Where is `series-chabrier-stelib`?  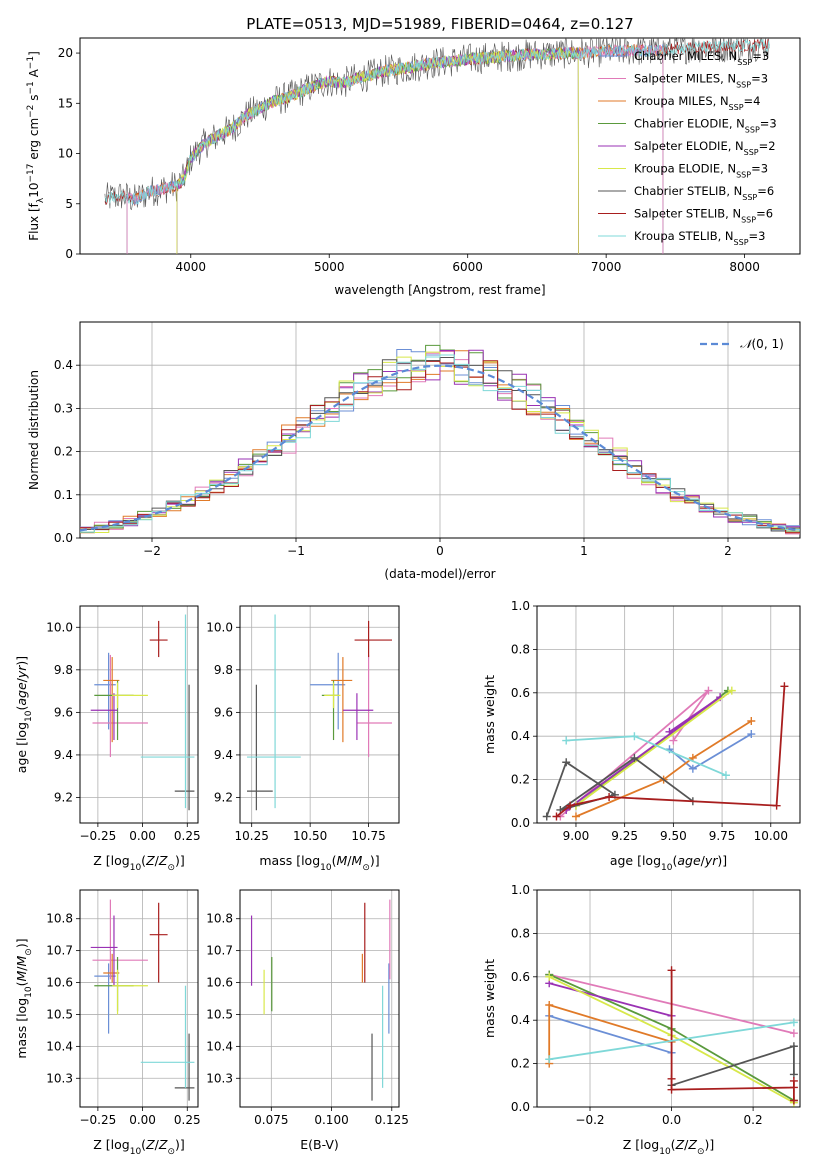 series-chabrier-stelib is located at coordinates (732, 1066).